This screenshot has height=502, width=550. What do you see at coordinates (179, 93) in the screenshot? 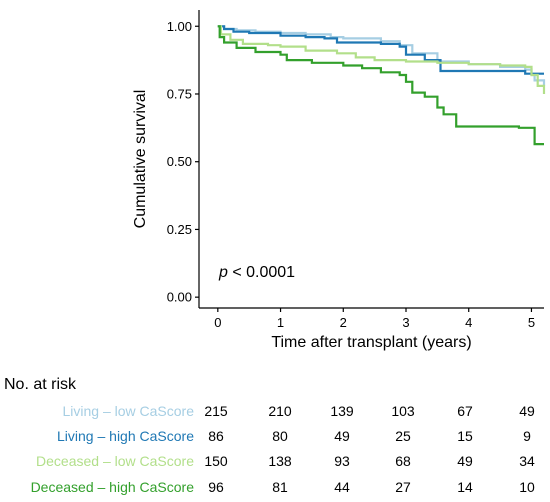
I see `y-tick-label: 0.75` at bounding box center [179, 93].